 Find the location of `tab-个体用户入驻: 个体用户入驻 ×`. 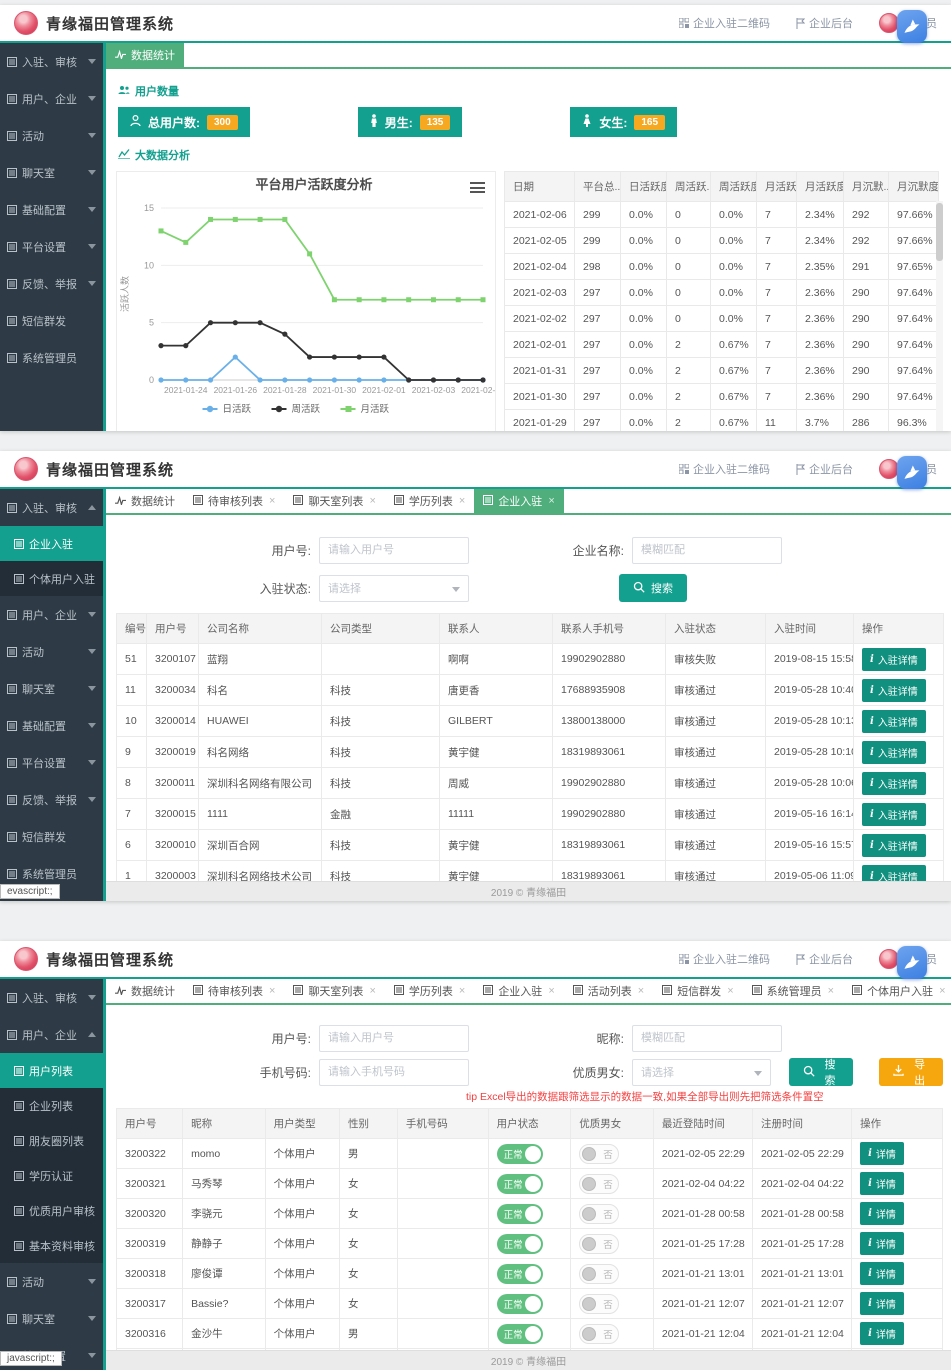

tab-个体用户入驻: 个体用户入驻 × is located at coordinates (897, 991).